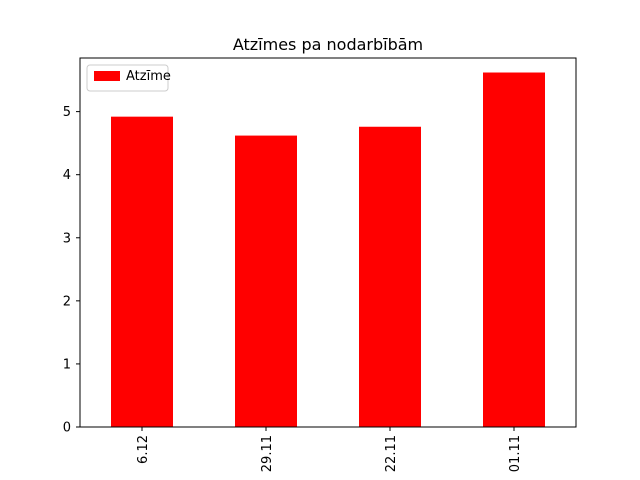  What do you see at coordinates (515, 453) in the screenshot?
I see `x-tick-label: 01.11` at bounding box center [515, 453].